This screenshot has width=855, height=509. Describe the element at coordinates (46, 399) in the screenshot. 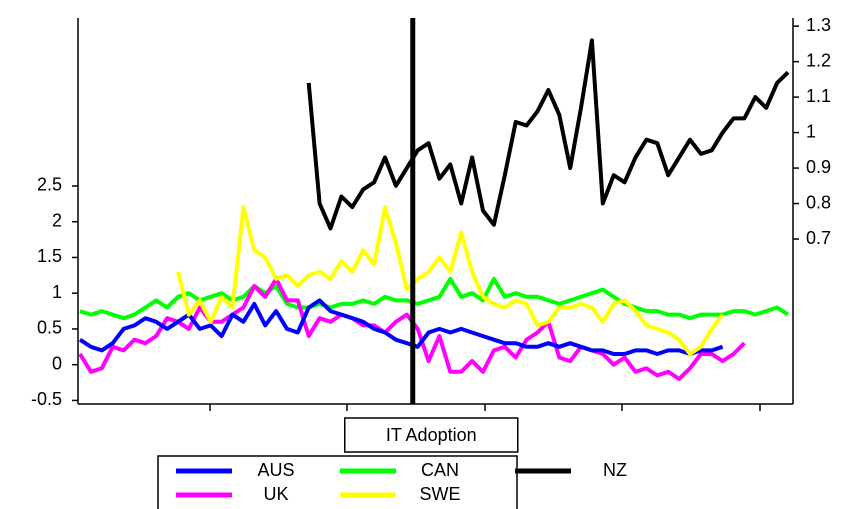

I see `y-tick-label: -0.5` at that location.